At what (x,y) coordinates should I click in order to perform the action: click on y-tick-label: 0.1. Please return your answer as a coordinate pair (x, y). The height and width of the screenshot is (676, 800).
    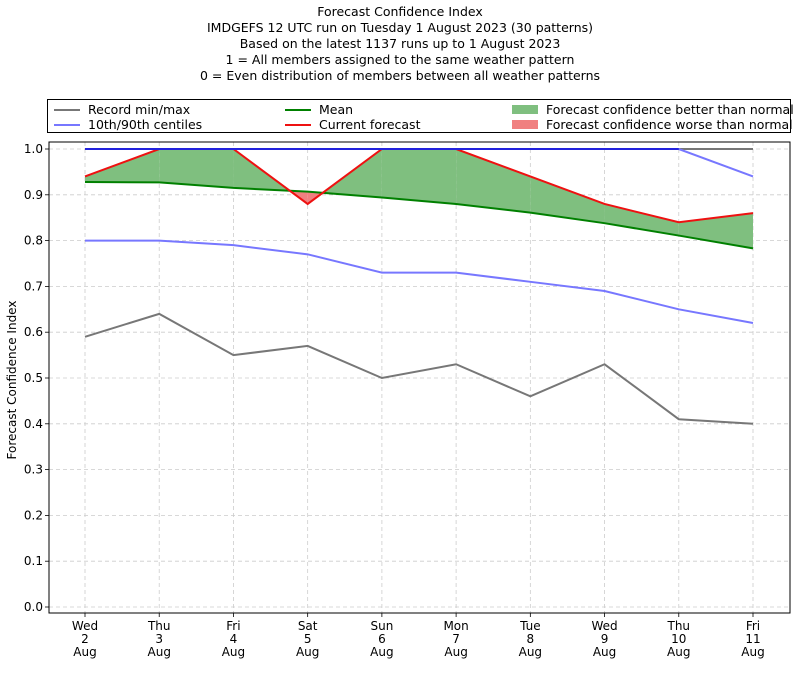
    Looking at the image, I should click on (33, 561).